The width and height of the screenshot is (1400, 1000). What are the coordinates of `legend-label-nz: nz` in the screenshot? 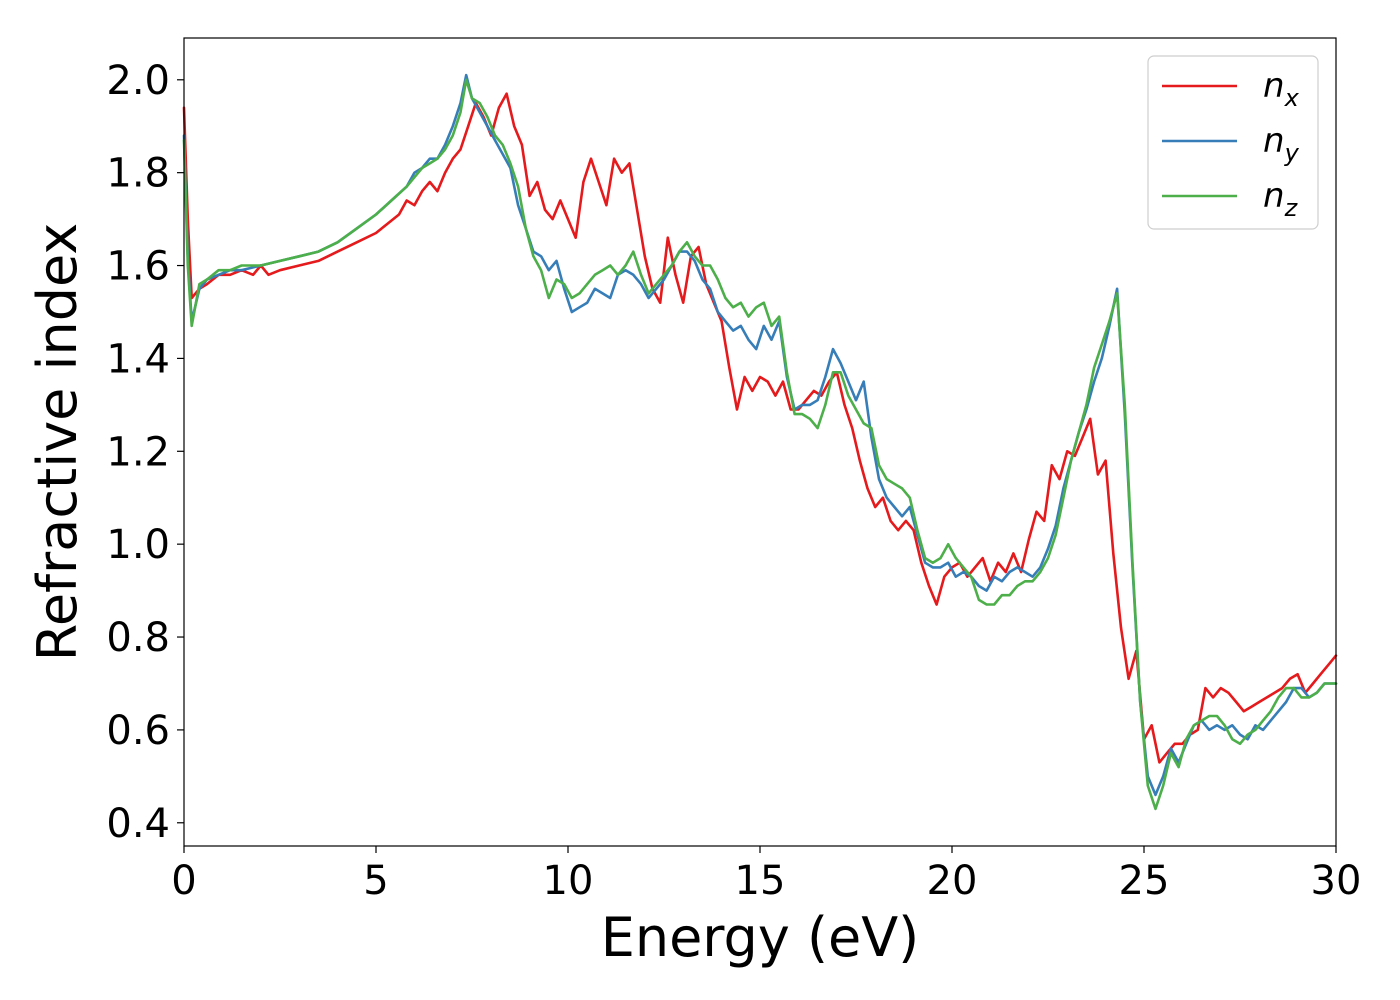 It's located at (1281, 199).